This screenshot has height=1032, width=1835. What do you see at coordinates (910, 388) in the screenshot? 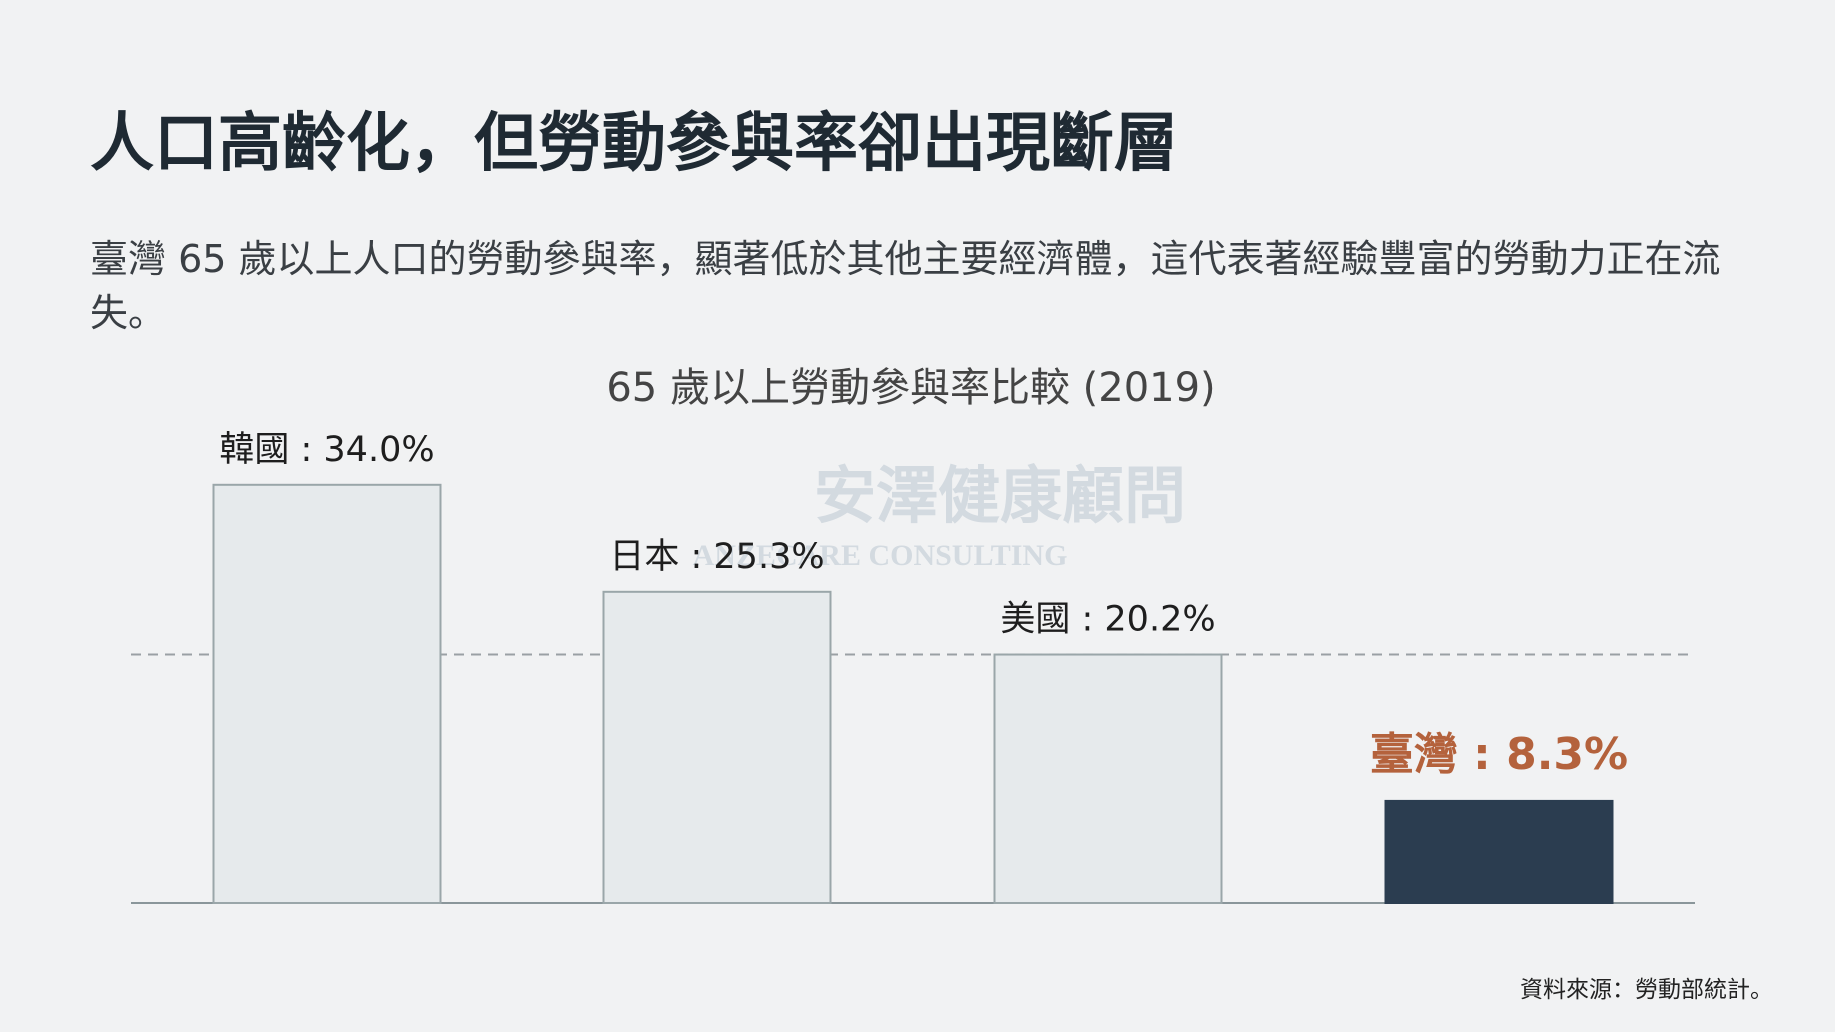
I see `chart-title: 65 歲以上勞動參與率比較 (2019)` at bounding box center [910, 388].